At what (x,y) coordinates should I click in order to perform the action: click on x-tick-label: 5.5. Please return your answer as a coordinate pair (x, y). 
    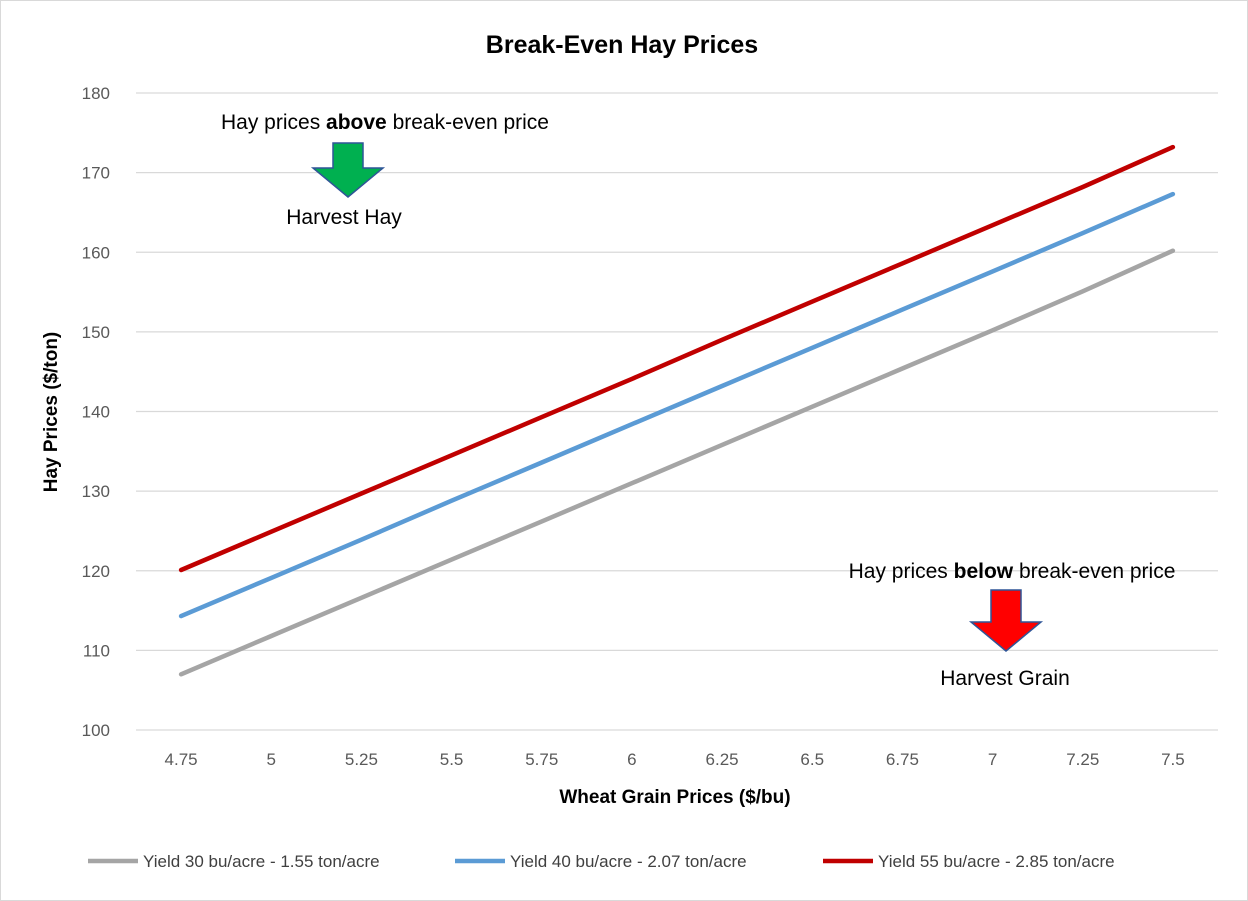
    Looking at the image, I should click on (452, 759).